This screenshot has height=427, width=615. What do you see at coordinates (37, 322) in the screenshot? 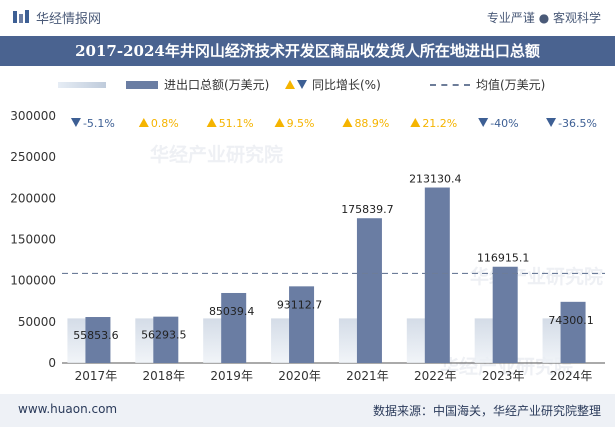
I see `y-tick-label: 50000` at bounding box center [37, 322].